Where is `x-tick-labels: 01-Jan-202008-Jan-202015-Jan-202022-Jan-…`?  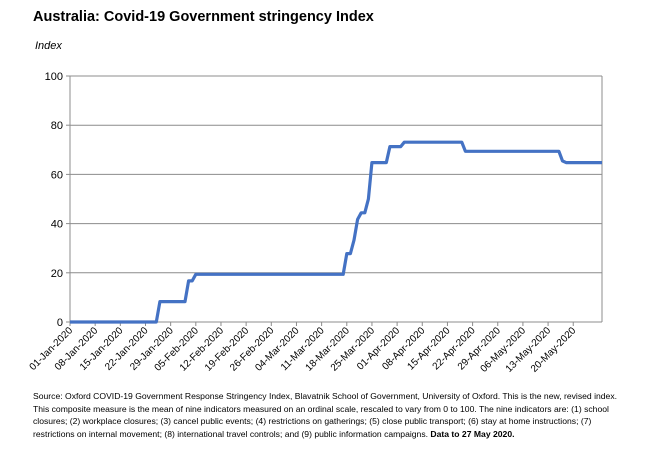 x-tick-labels: 01-Jan-202008-Jan-202015-Jan-202022-Jan-… is located at coordinates (303, 350).